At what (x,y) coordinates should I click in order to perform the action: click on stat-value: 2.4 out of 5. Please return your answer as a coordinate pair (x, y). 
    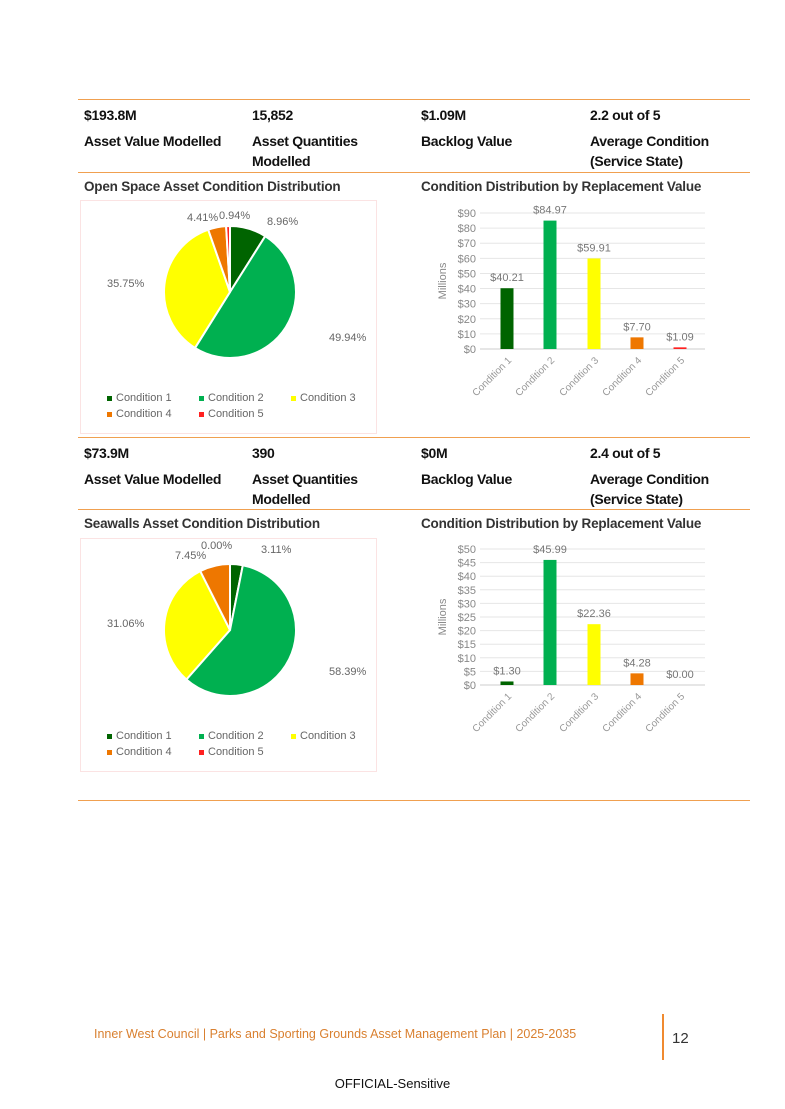
    Looking at the image, I should click on (625, 453).